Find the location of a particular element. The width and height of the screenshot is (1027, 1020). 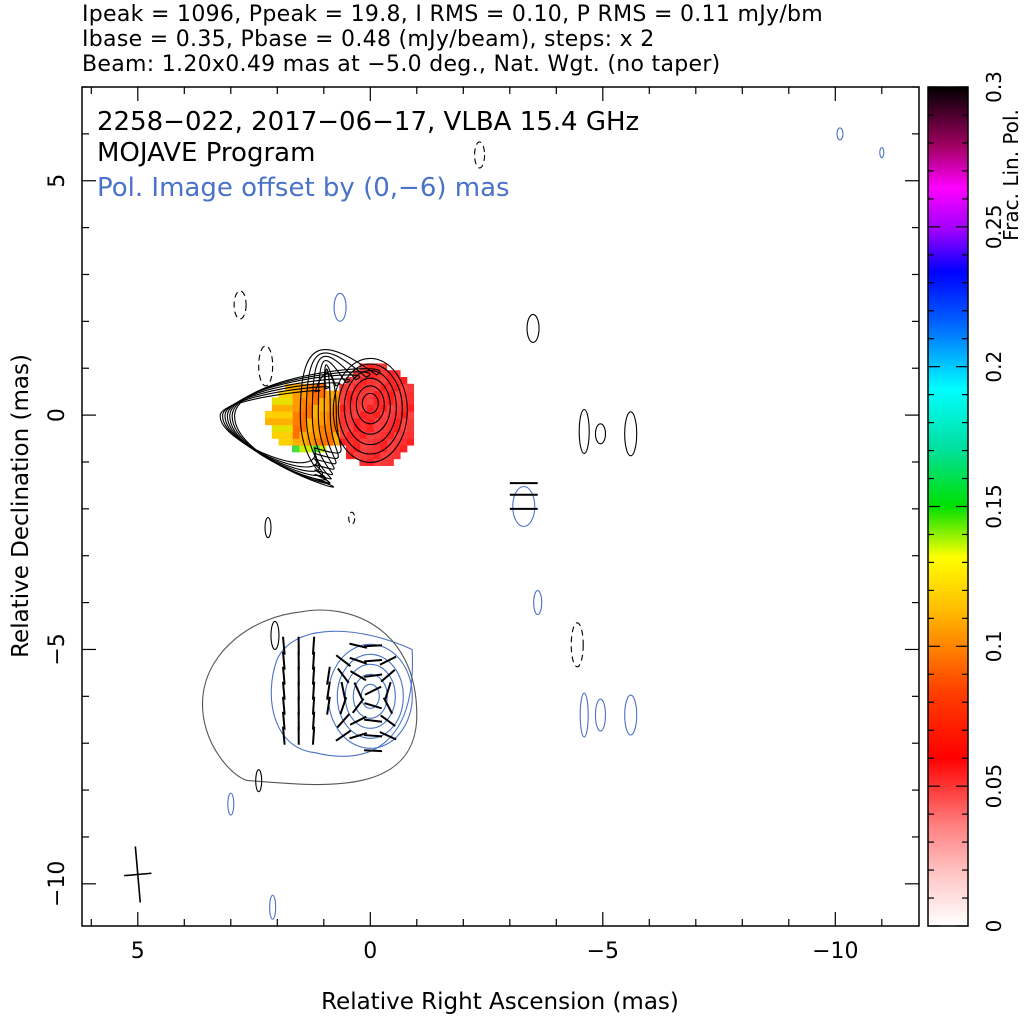

stokes-i-envelope is located at coordinates (301, 418).